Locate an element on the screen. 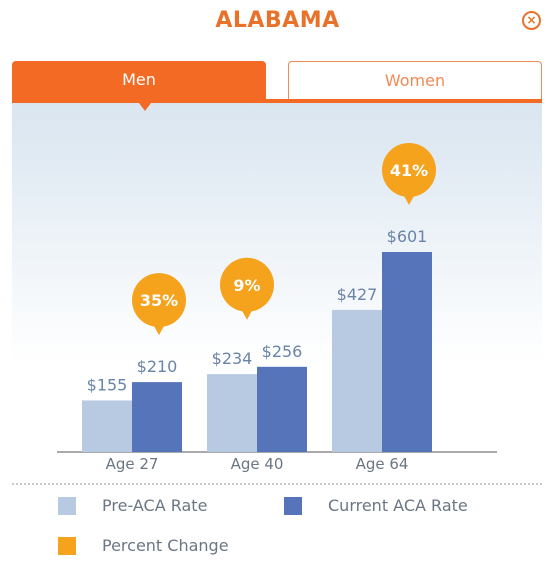 This screenshot has width=555, height=580. legend-pre-aca: Pre-ACA Rate is located at coordinates (132, 505).